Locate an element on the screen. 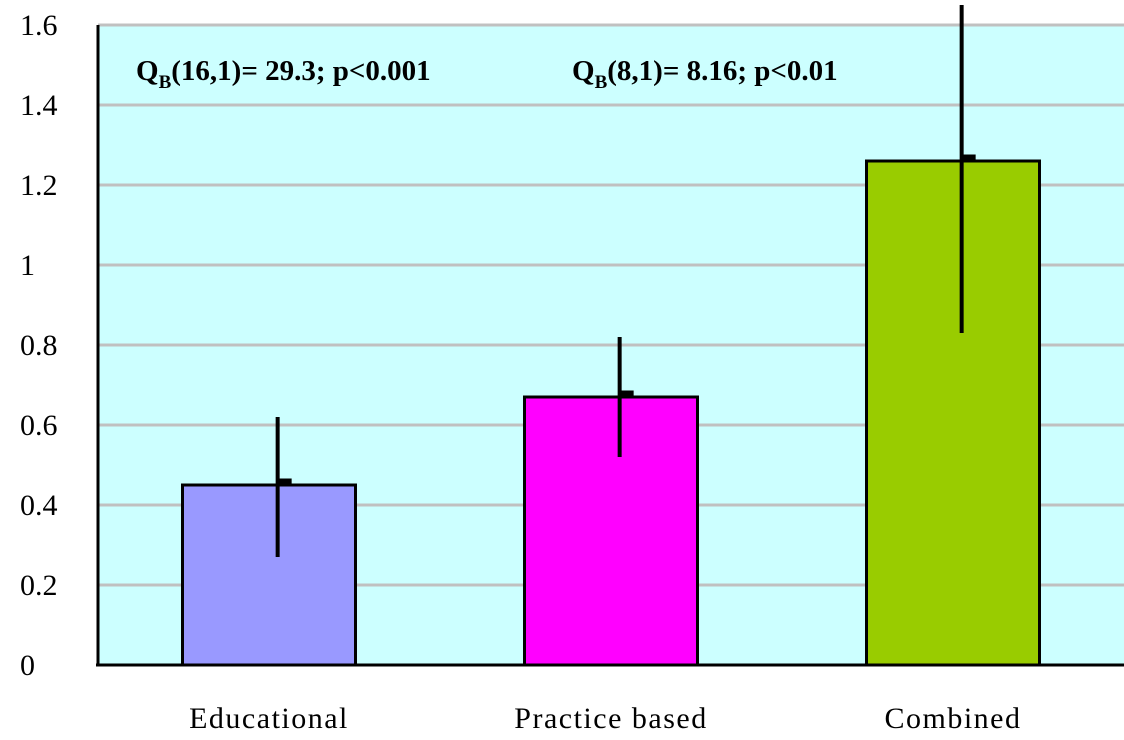 This screenshot has width=1124, height=740. y-tick-label: 1.6 is located at coordinates (39, 25).